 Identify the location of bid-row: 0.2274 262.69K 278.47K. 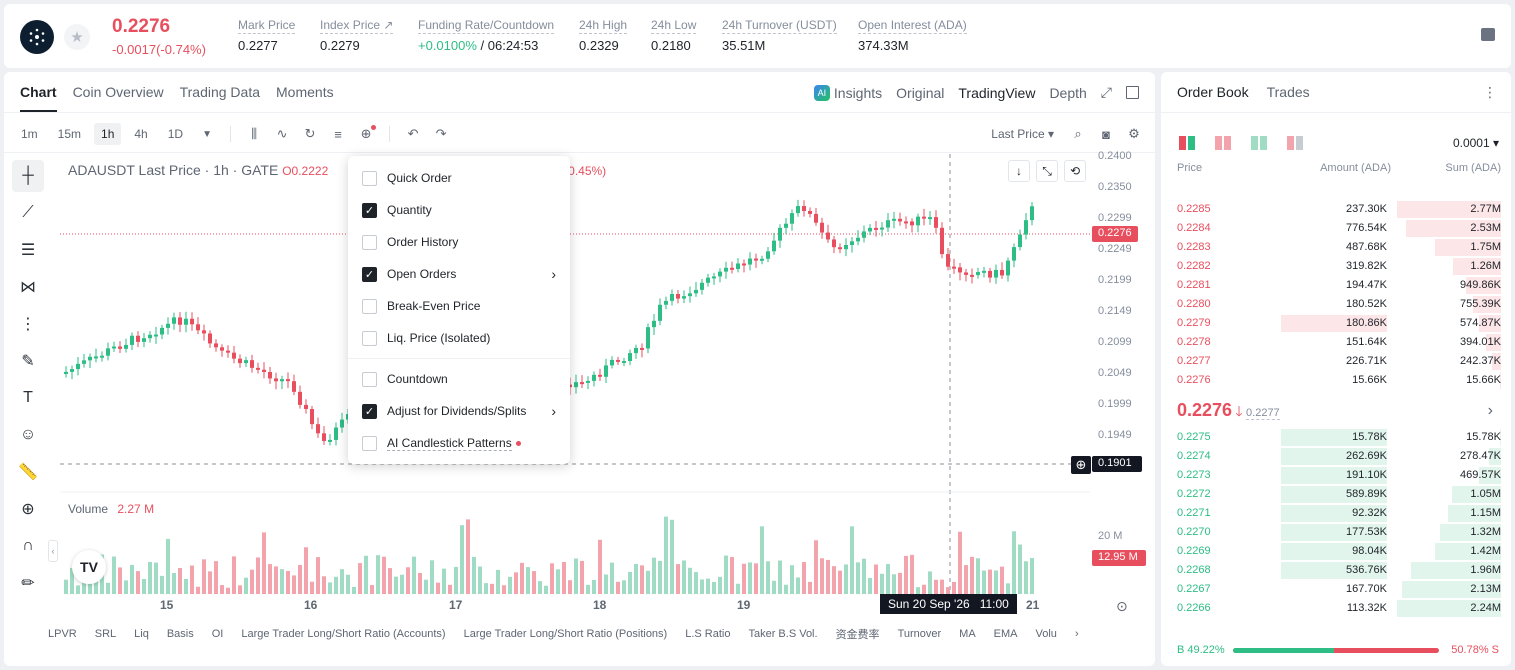
(1336, 456).